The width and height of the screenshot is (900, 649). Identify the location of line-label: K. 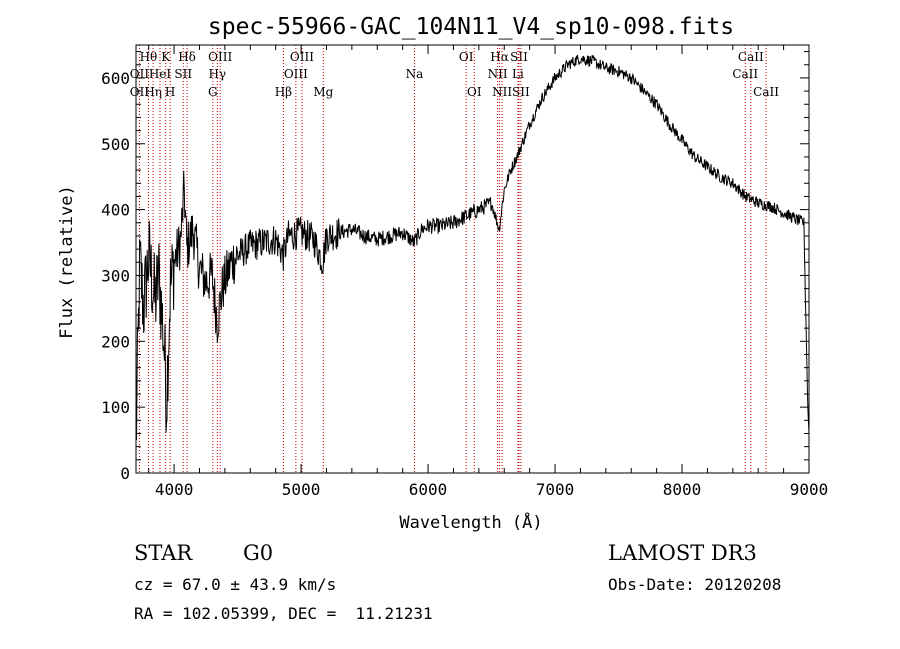
(166, 57).